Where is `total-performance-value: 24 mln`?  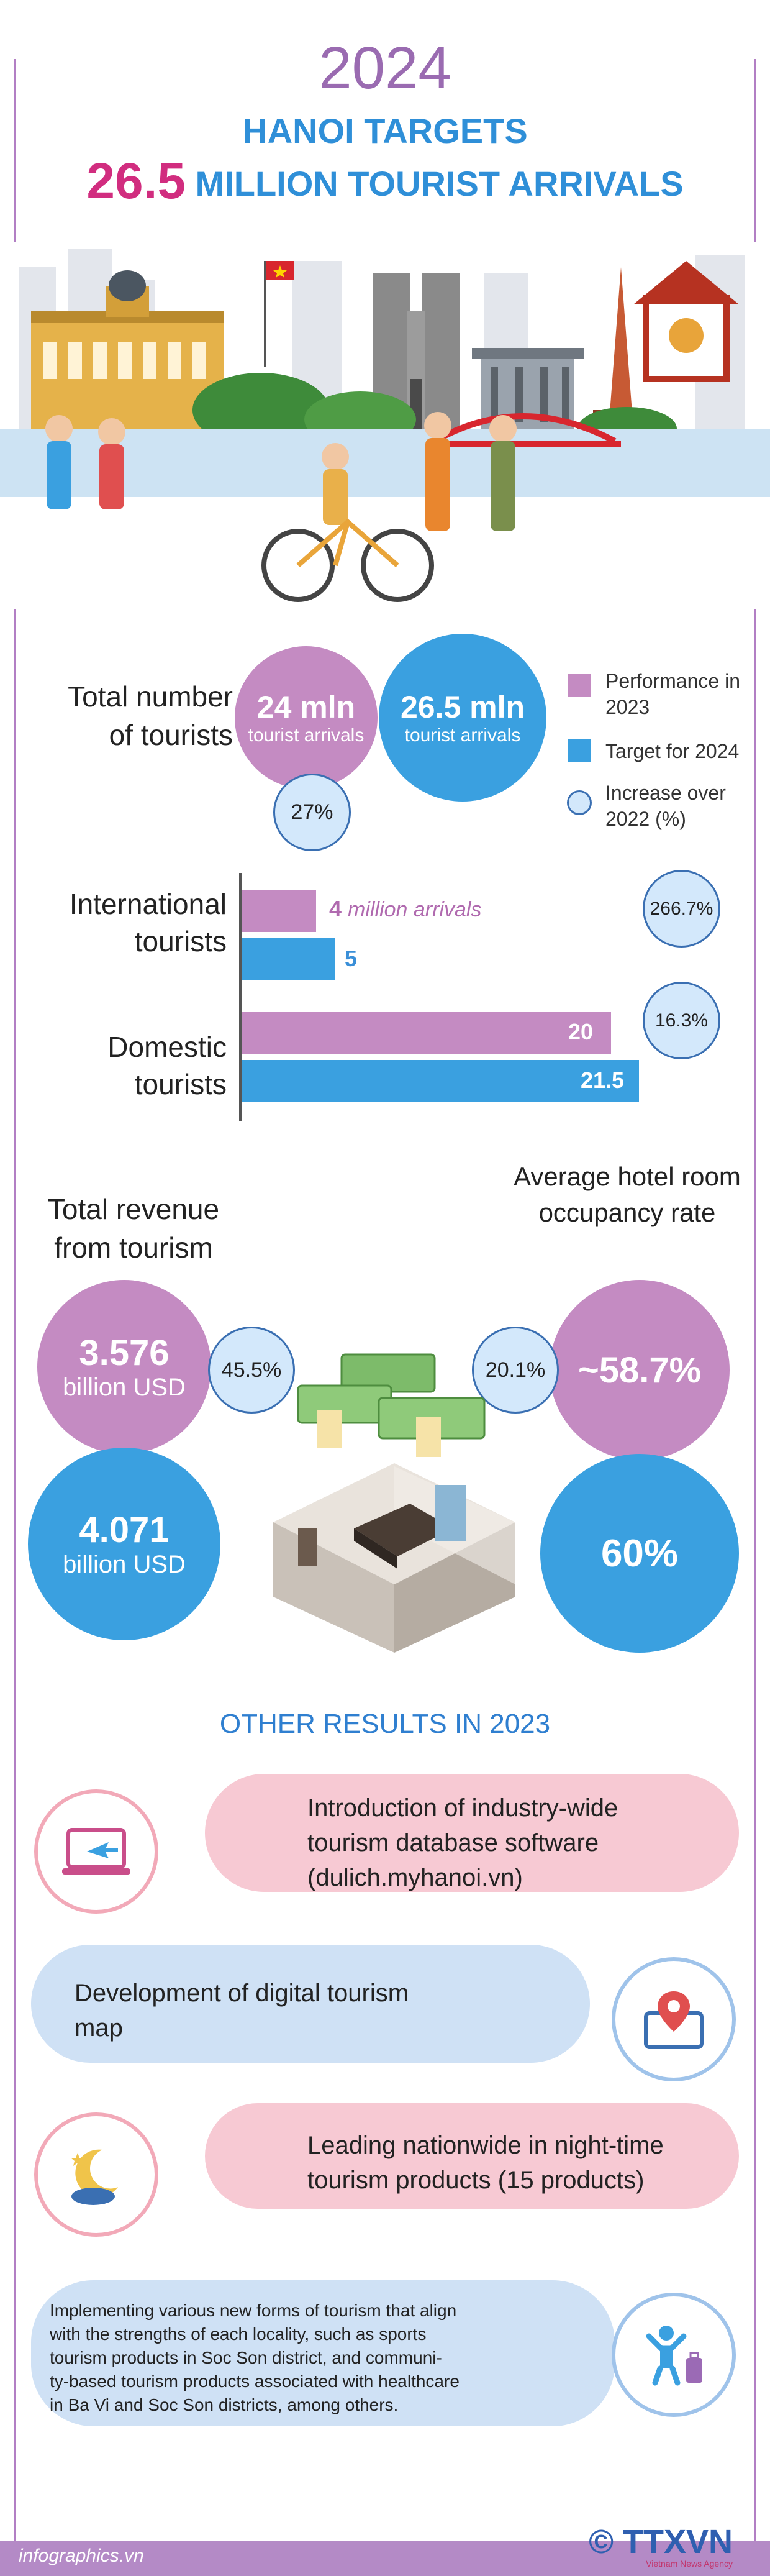 total-performance-value: 24 mln is located at coordinates (306, 707).